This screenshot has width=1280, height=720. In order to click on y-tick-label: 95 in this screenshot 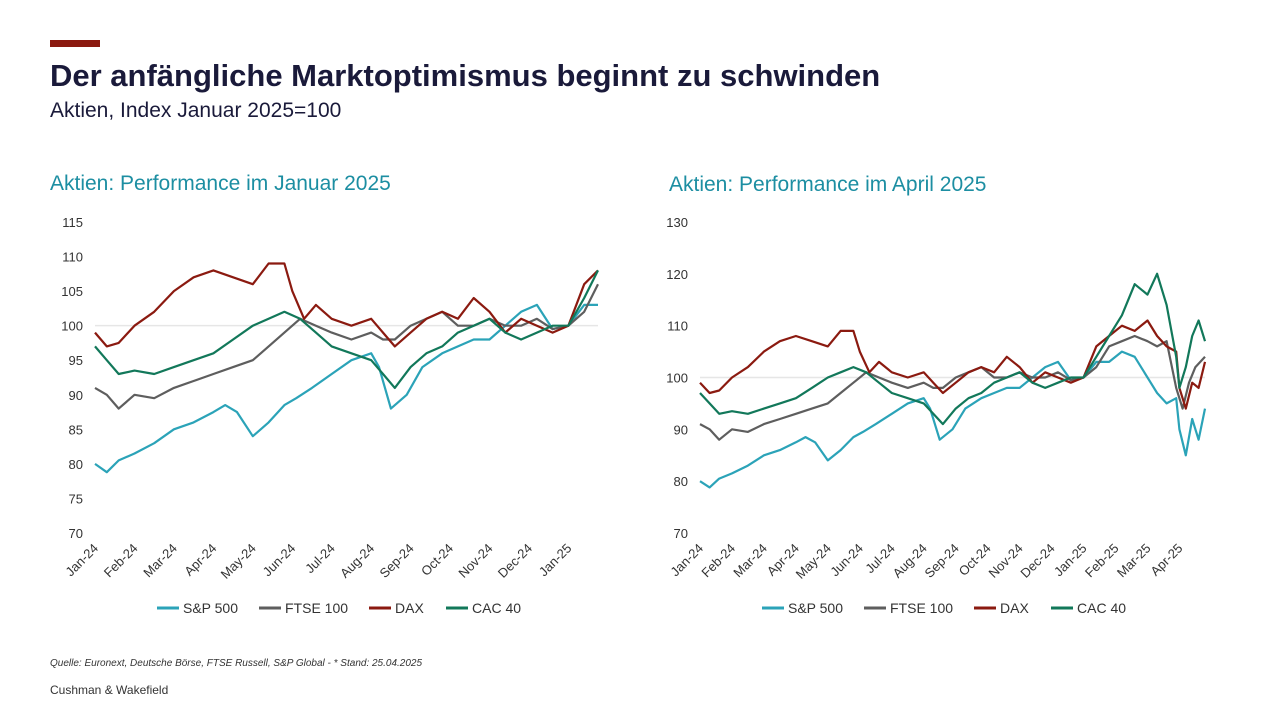, I will do `click(76, 360)`.